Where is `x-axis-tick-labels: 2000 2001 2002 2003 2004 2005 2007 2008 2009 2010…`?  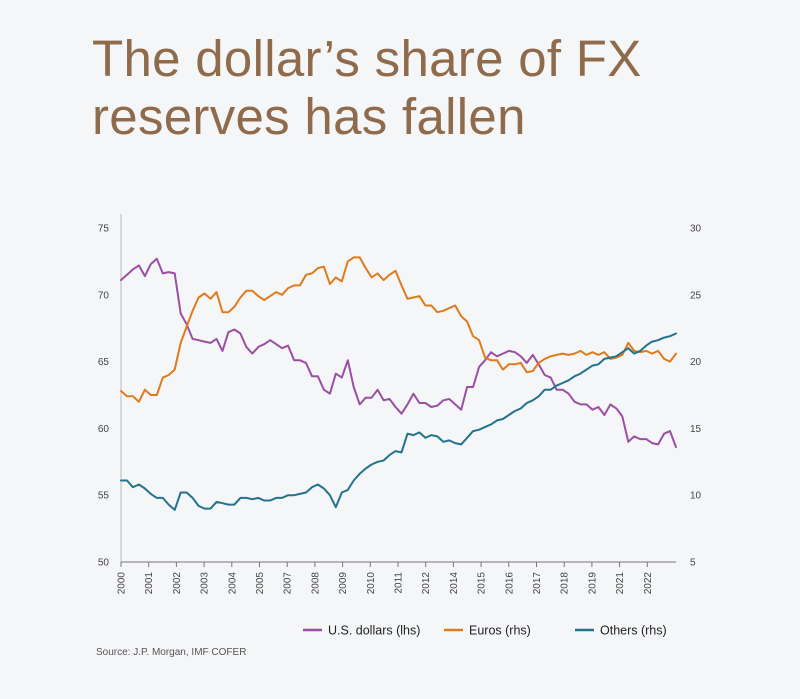 x-axis-tick-labels: 2000 2001 2002 2003 2004 2005 2007 2008 2009 2010… is located at coordinates (385, 583).